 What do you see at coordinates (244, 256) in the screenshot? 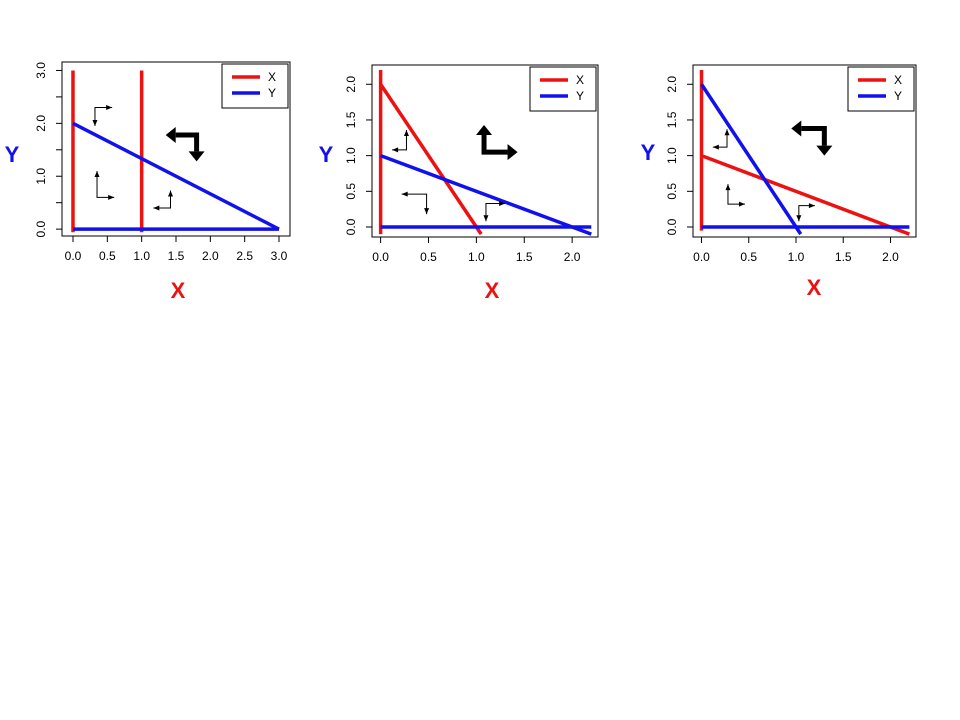
I see `x-tick-label: 2.5` at bounding box center [244, 256].